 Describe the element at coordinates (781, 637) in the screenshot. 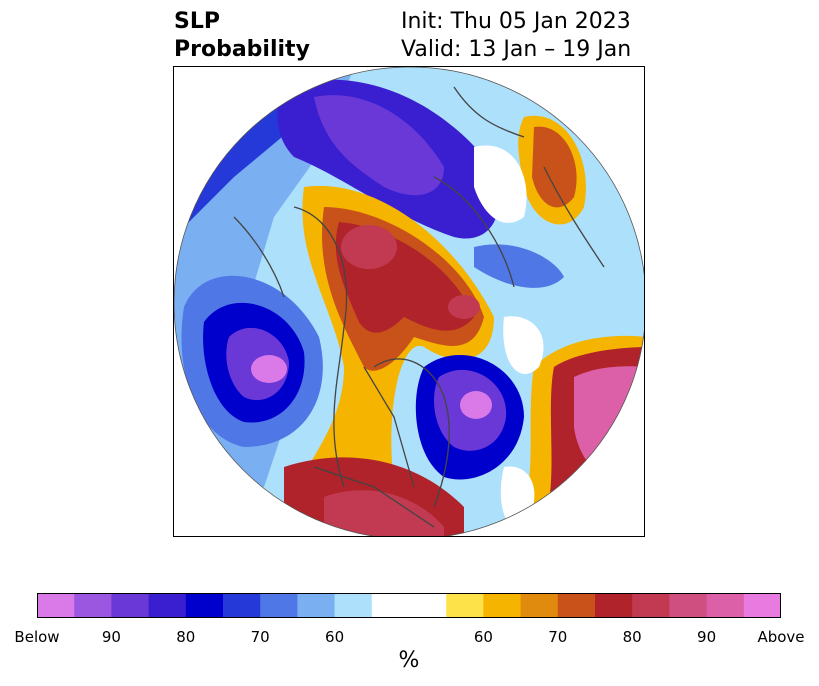

I see `colorbar-tick-label: Above` at that location.